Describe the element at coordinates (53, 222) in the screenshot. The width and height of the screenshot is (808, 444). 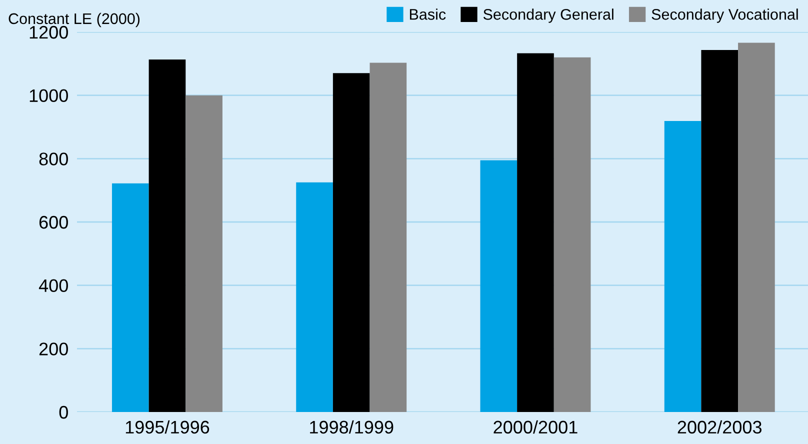
I see `y-tick-label: 600` at that location.